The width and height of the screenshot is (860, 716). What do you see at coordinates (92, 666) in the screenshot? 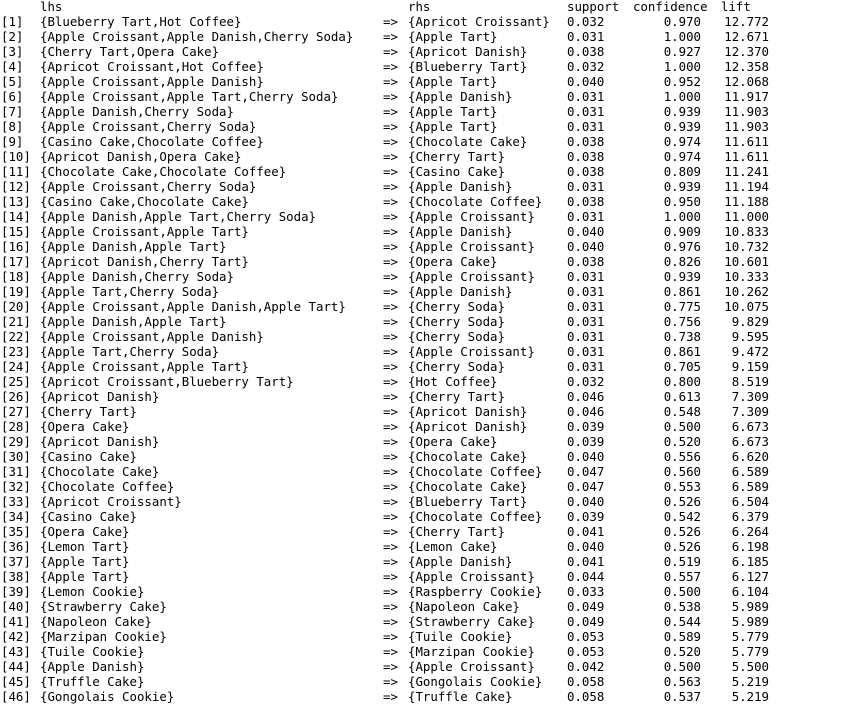
I see `rule-lhs: {Apple Danish}` at bounding box center [92, 666].